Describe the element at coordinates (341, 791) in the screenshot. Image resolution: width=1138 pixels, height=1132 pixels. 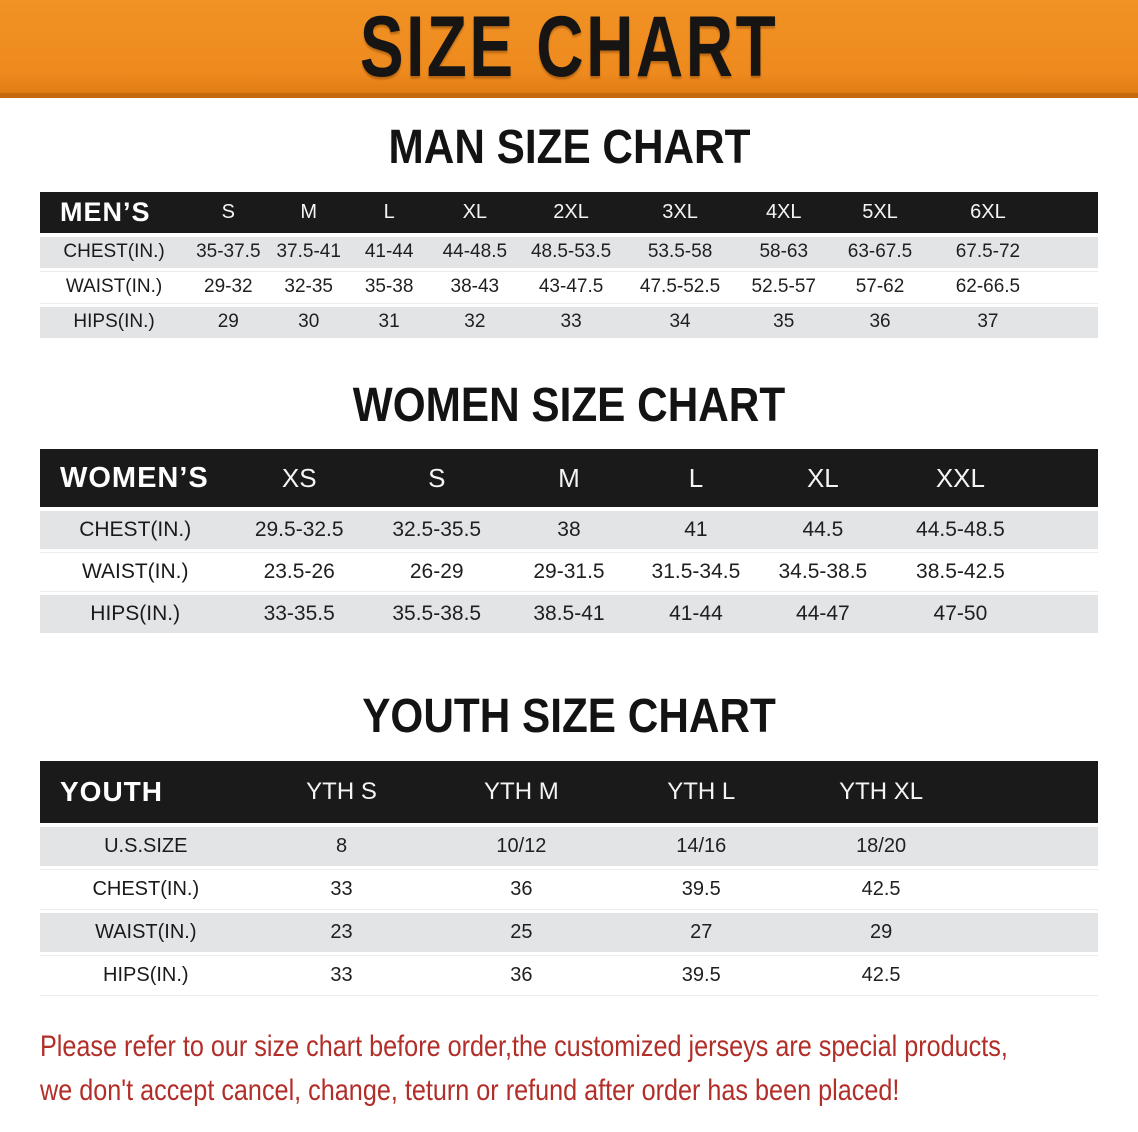
I see `youth-header-size-s: YTH S` at that location.